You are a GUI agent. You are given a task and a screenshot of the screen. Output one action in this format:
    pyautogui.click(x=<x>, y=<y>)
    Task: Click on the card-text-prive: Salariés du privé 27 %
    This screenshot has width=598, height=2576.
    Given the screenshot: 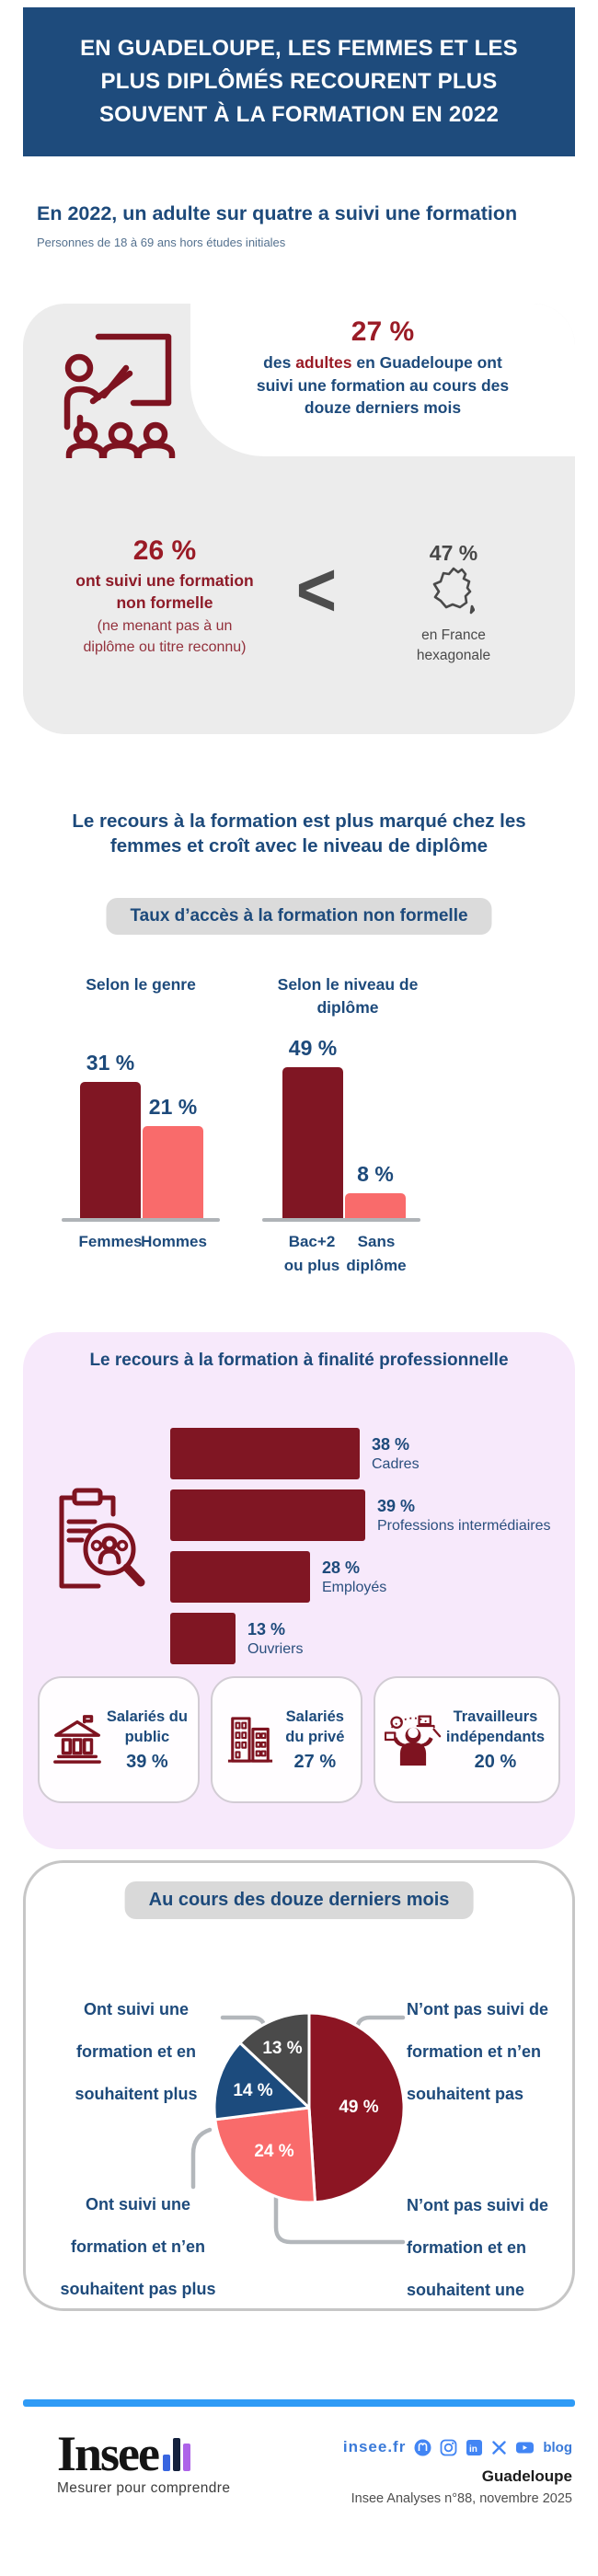 What is the action you would take?
    pyautogui.click(x=315, y=1740)
    